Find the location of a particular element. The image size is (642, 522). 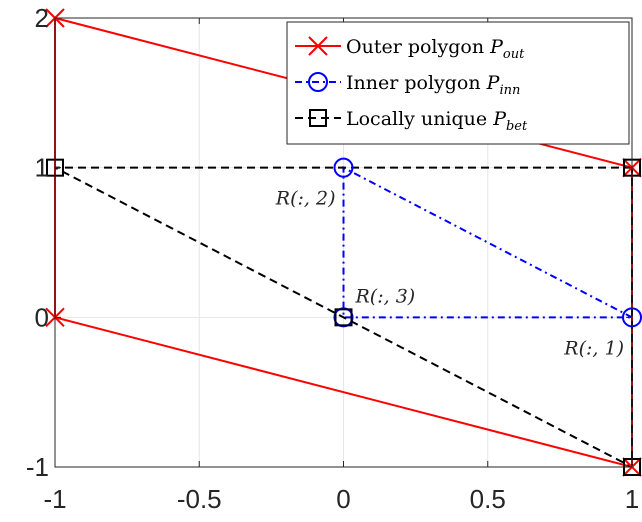

legend-marker-between is located at coordinates (318, 118).